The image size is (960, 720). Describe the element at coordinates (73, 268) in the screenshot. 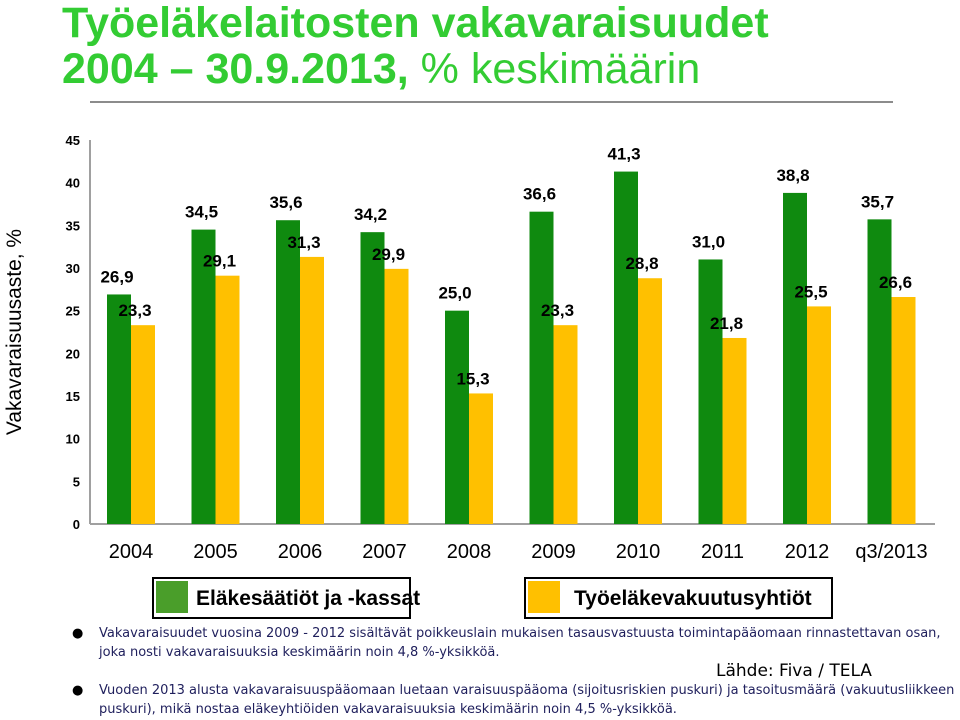

I see `y-tick-label: 30` at that location.